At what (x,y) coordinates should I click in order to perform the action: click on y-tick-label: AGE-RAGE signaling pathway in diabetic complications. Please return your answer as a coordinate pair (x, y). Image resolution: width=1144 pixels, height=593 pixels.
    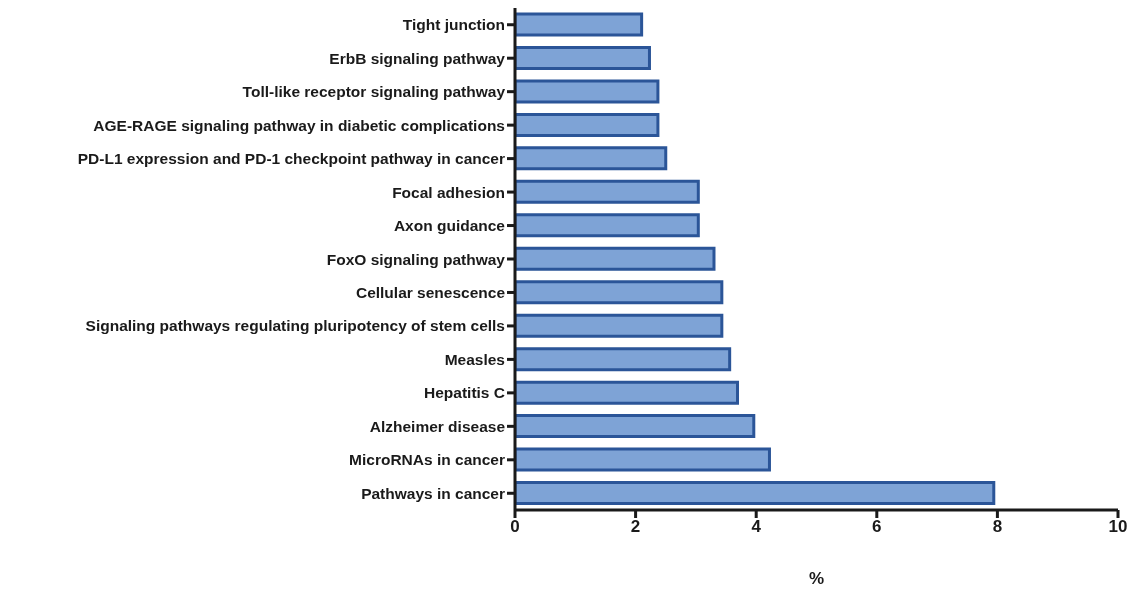
    Looking at the image, I should click on (299, 125).